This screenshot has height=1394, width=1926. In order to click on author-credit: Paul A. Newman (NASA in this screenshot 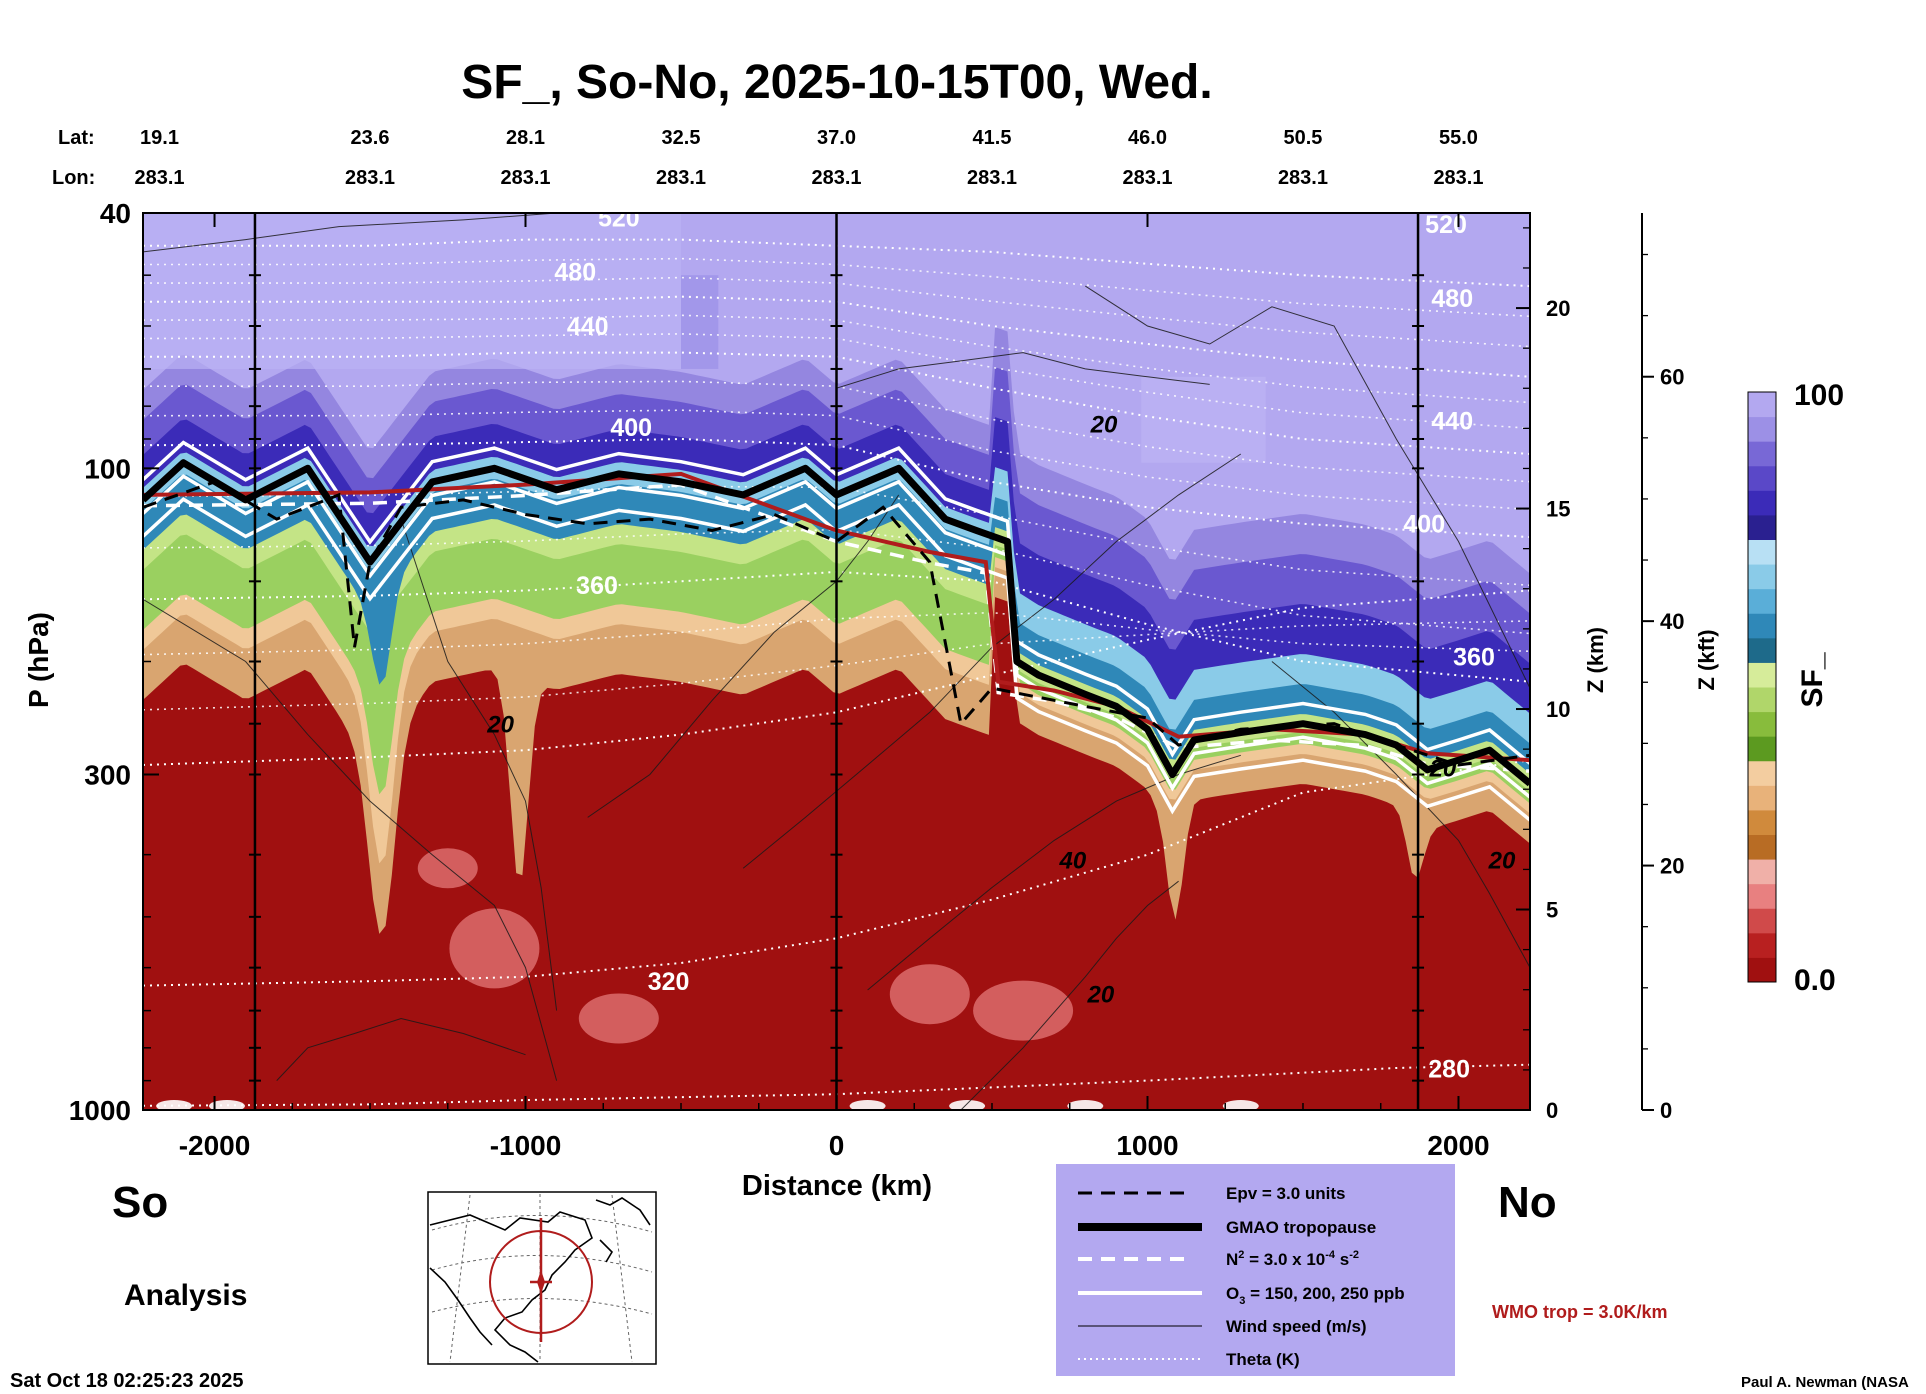, I will do `click(1825, 1382)`.